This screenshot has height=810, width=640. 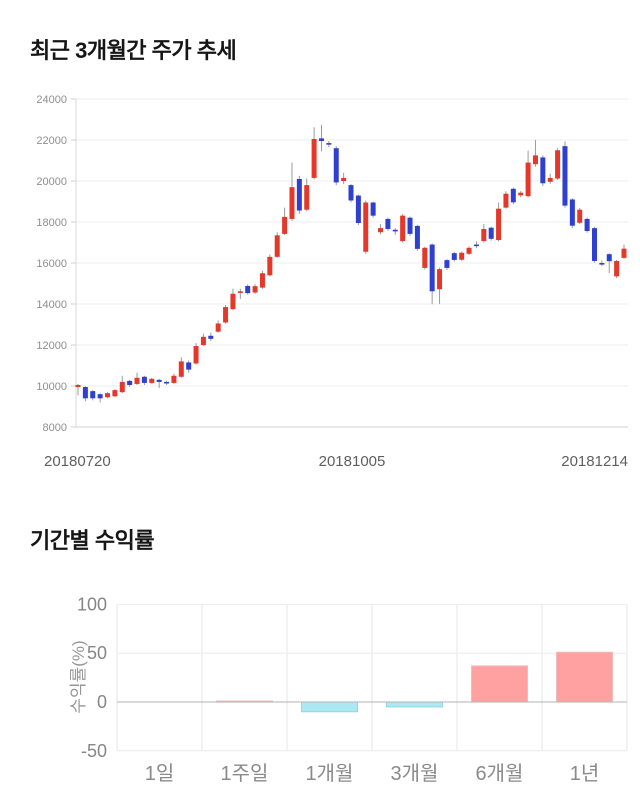 I want to click on returns-y-tick-label: -50, so click(x=94, y=751).